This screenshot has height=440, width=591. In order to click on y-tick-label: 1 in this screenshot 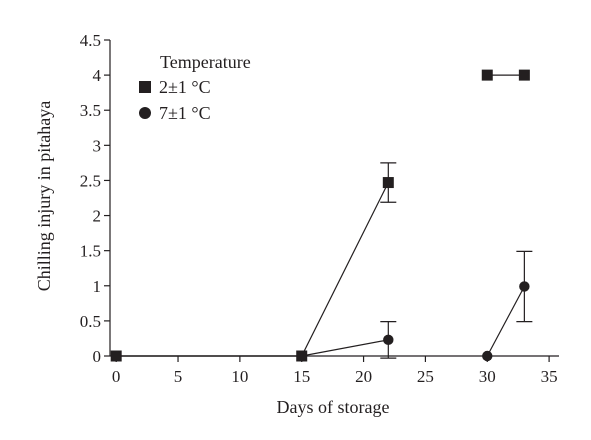, I will do `click(97, 286)`.